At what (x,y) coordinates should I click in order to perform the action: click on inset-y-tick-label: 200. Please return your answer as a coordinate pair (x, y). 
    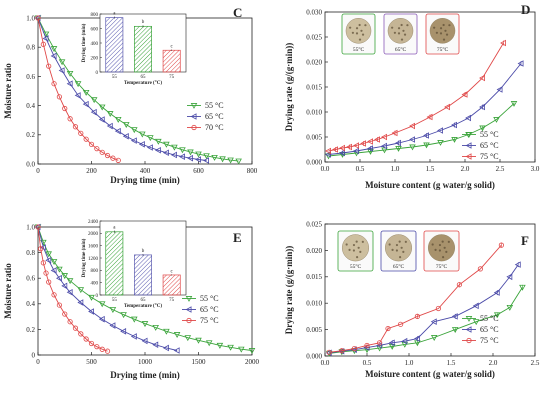
    Looking at the image, I should click on (95, 58).